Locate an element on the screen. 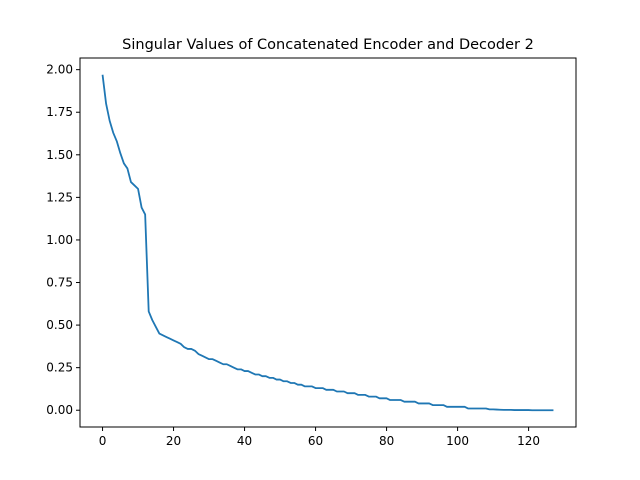  y-axis: 0.00 0.25 0.50 0.75 1.00 1.25 1.50 1.75 2.00 is located at coordinates (63, 240).